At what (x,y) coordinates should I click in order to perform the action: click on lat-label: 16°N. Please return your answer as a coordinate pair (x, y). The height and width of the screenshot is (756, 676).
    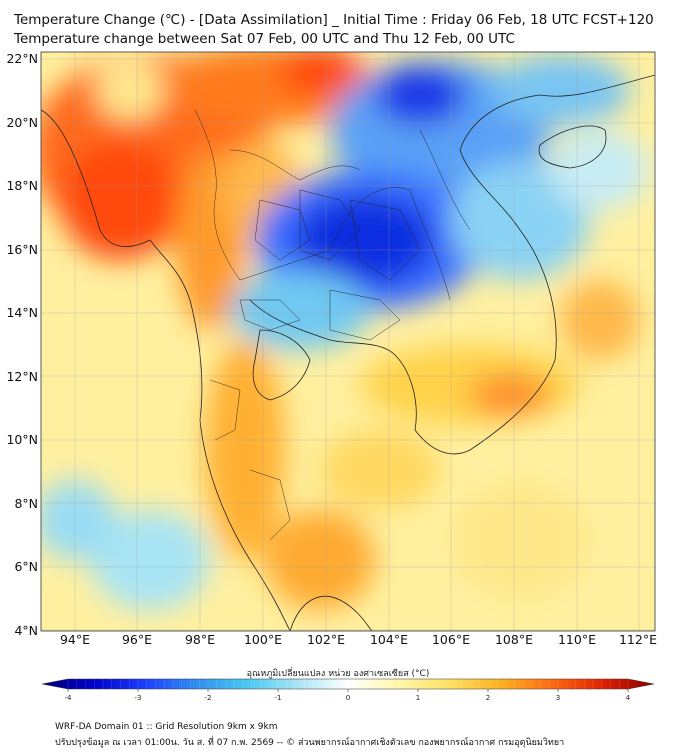
    Looking at the image, I should click on (22, 249).